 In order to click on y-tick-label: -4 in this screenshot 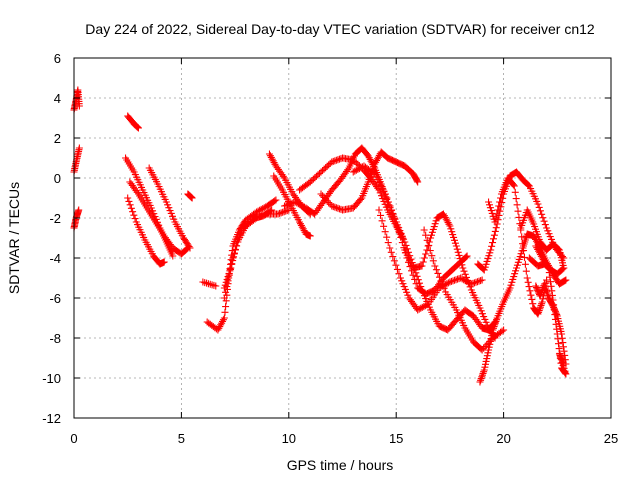, I will do `click(55, 258)`.